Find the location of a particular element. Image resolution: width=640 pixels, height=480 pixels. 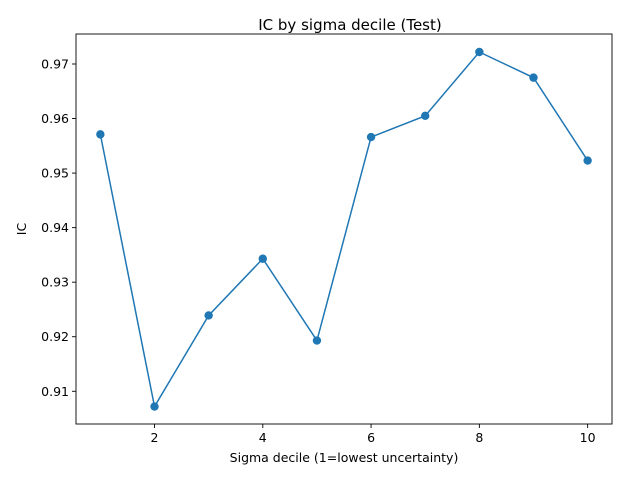

x-tick-label: 2 is located at coordinates (155, 437).